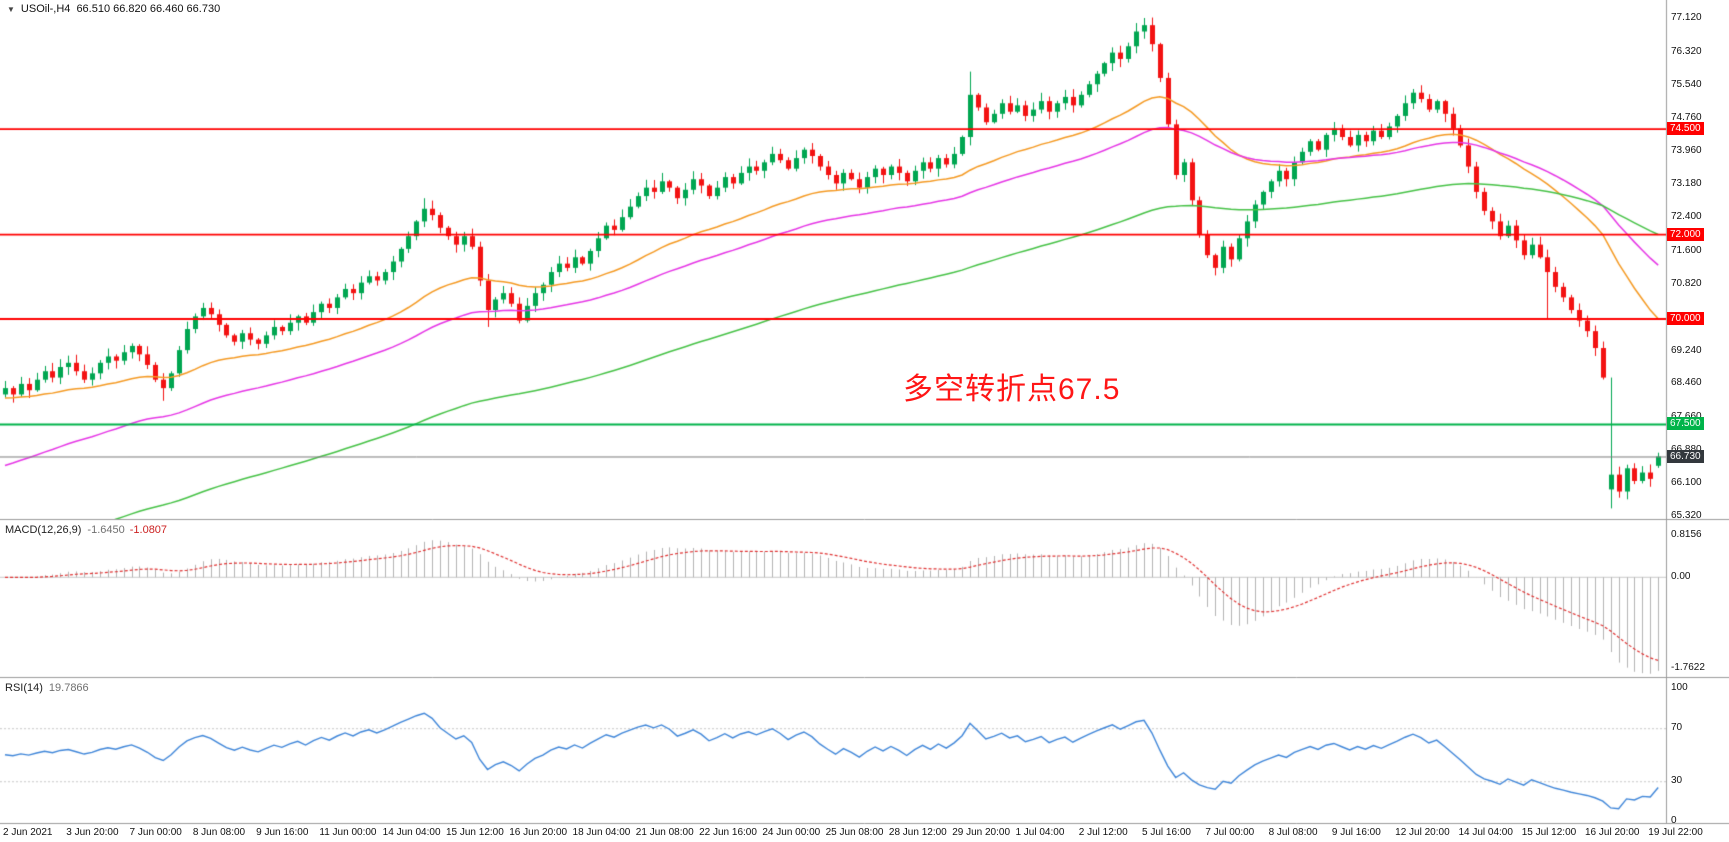  What do you see at coordinates (148, 9) in the screenshot?
I see `current-bar-ohlc: 66.510 66.820 66.460 66.730` at bounding box center [148, 9].